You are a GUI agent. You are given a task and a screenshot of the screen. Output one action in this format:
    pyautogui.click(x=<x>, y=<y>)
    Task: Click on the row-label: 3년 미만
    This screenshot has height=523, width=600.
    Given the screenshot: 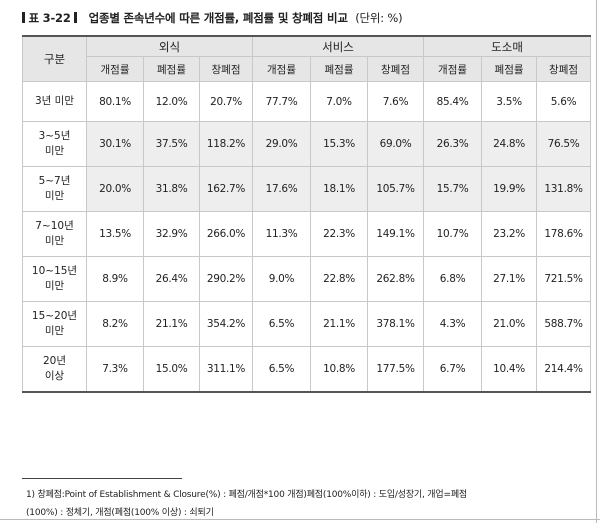 What is the action you would take?
    pyautogui.click(x=54, y=101)
    